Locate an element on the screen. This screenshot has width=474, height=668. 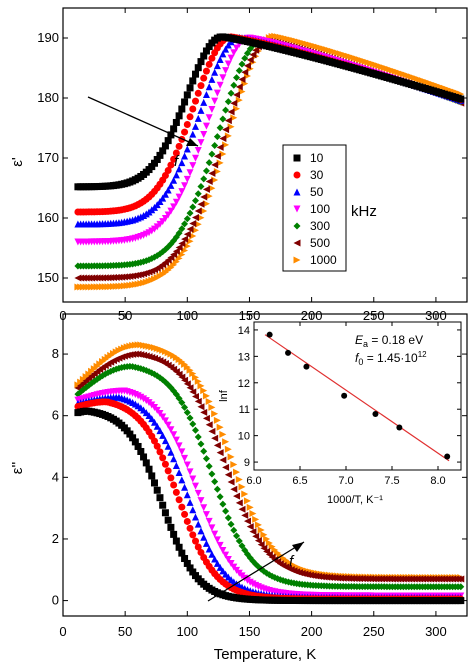
x-tick-label: 50 is located at coordinates (125, 631).